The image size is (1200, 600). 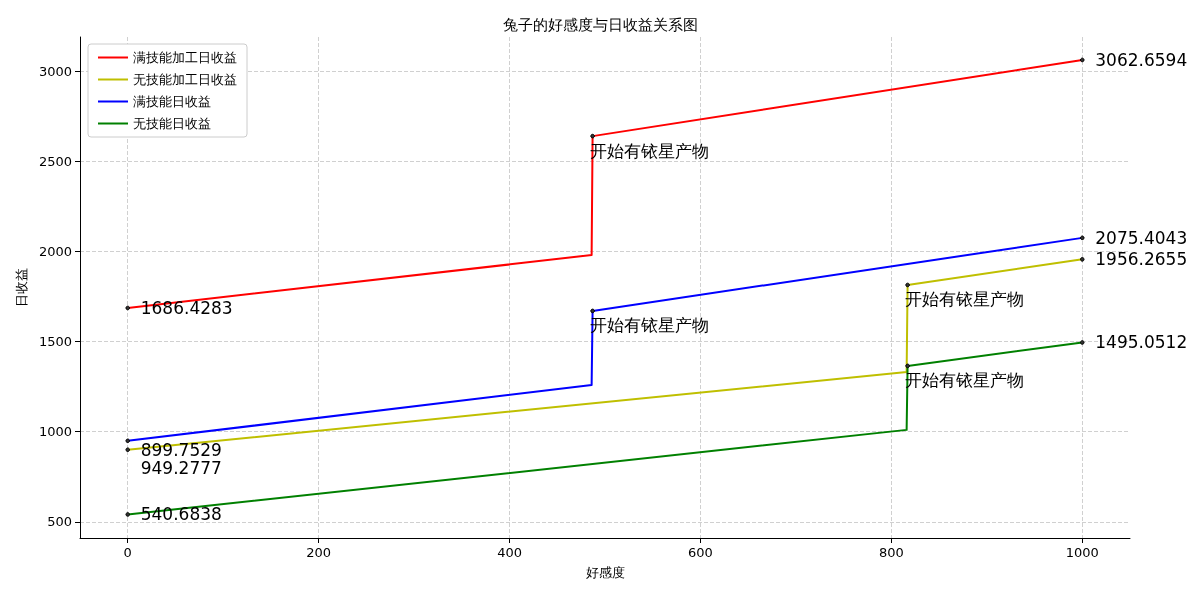 What do you see at coordinates (55, 71) in the screenshot?
I see `y-tick-label: 3000` at bounding box center [55, 71].